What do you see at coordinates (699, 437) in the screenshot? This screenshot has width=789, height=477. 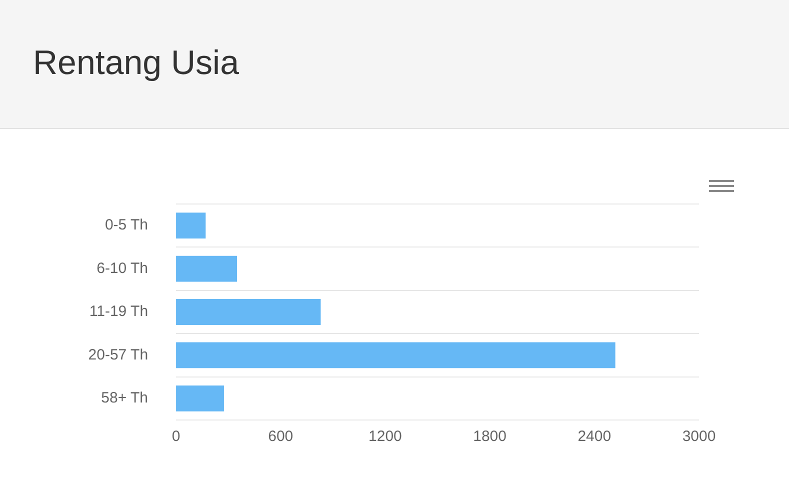 I see `x-tick-label: 3000` at bounding box center [699, 437].